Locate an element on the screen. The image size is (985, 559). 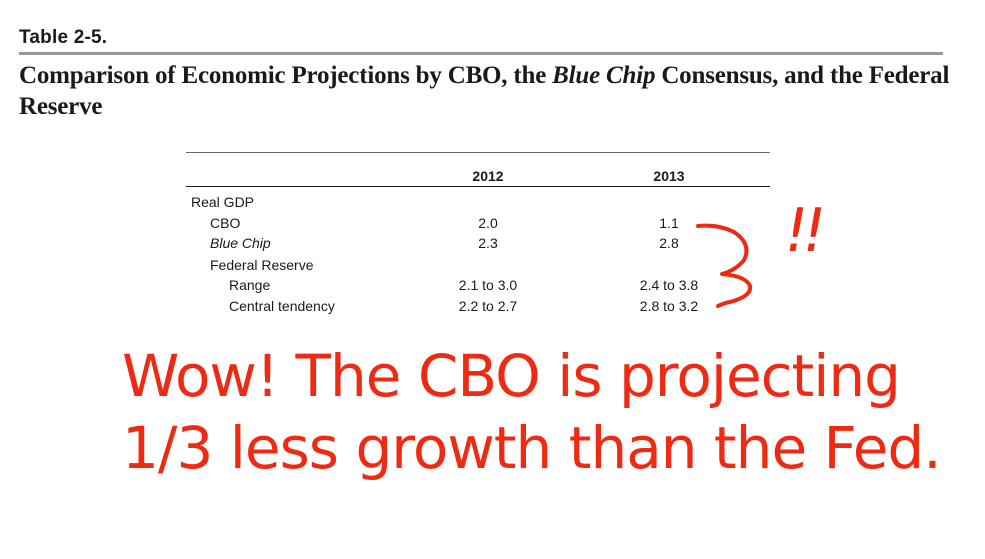
table-row: CBO 2.0 1.1 is located at coordinates (478, 223).